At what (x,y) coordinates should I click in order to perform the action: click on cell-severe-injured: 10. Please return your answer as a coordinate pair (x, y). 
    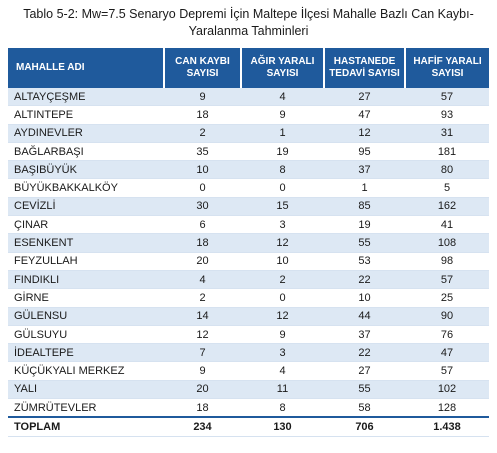
    Looking at the image, I should click on (282, 261).